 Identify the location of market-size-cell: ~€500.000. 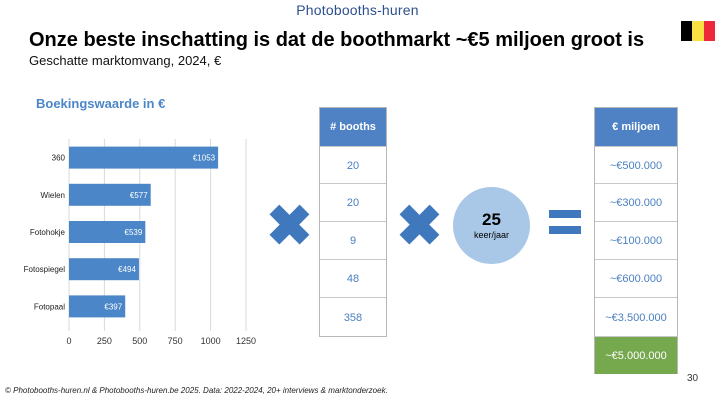
(636, 165).